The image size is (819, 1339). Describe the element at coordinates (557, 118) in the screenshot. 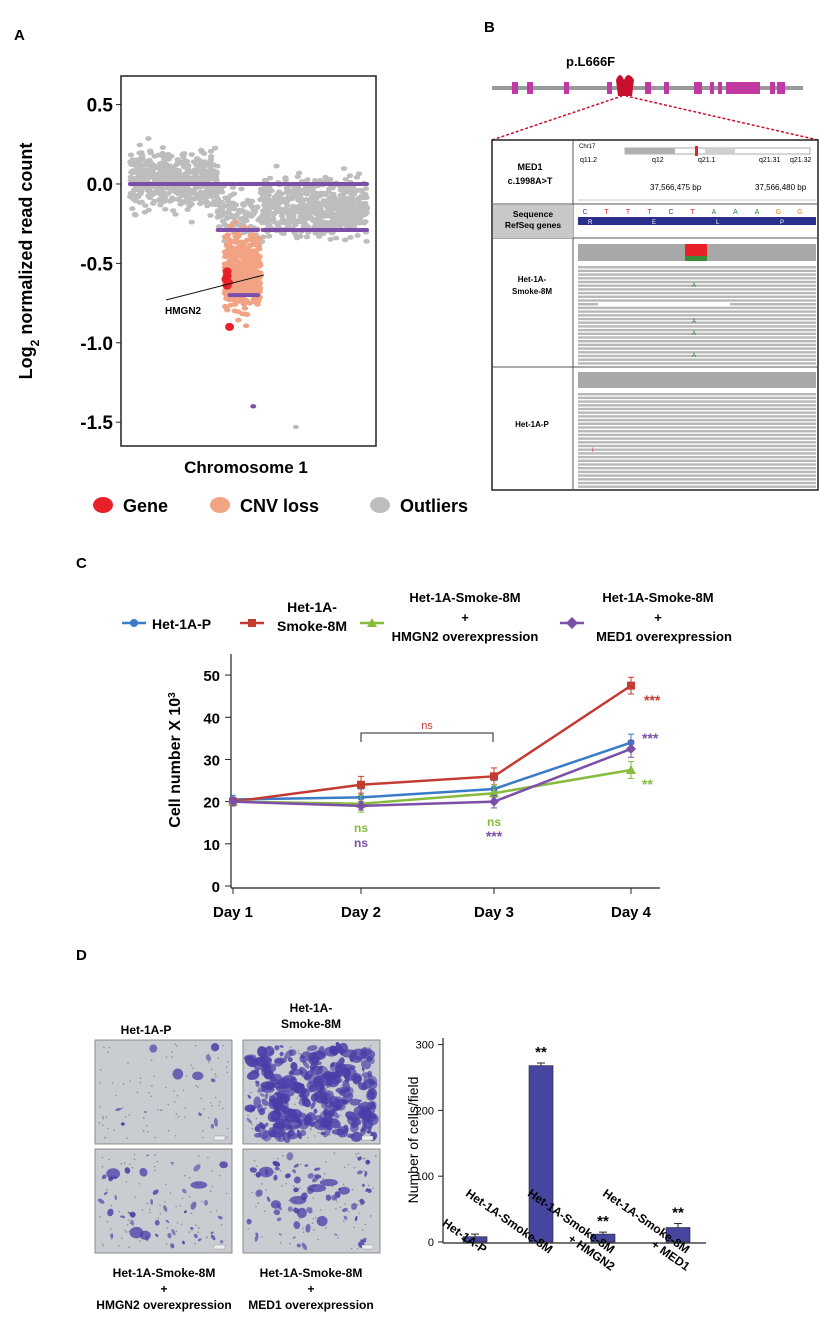

I see `zoom-line-left` at that location.